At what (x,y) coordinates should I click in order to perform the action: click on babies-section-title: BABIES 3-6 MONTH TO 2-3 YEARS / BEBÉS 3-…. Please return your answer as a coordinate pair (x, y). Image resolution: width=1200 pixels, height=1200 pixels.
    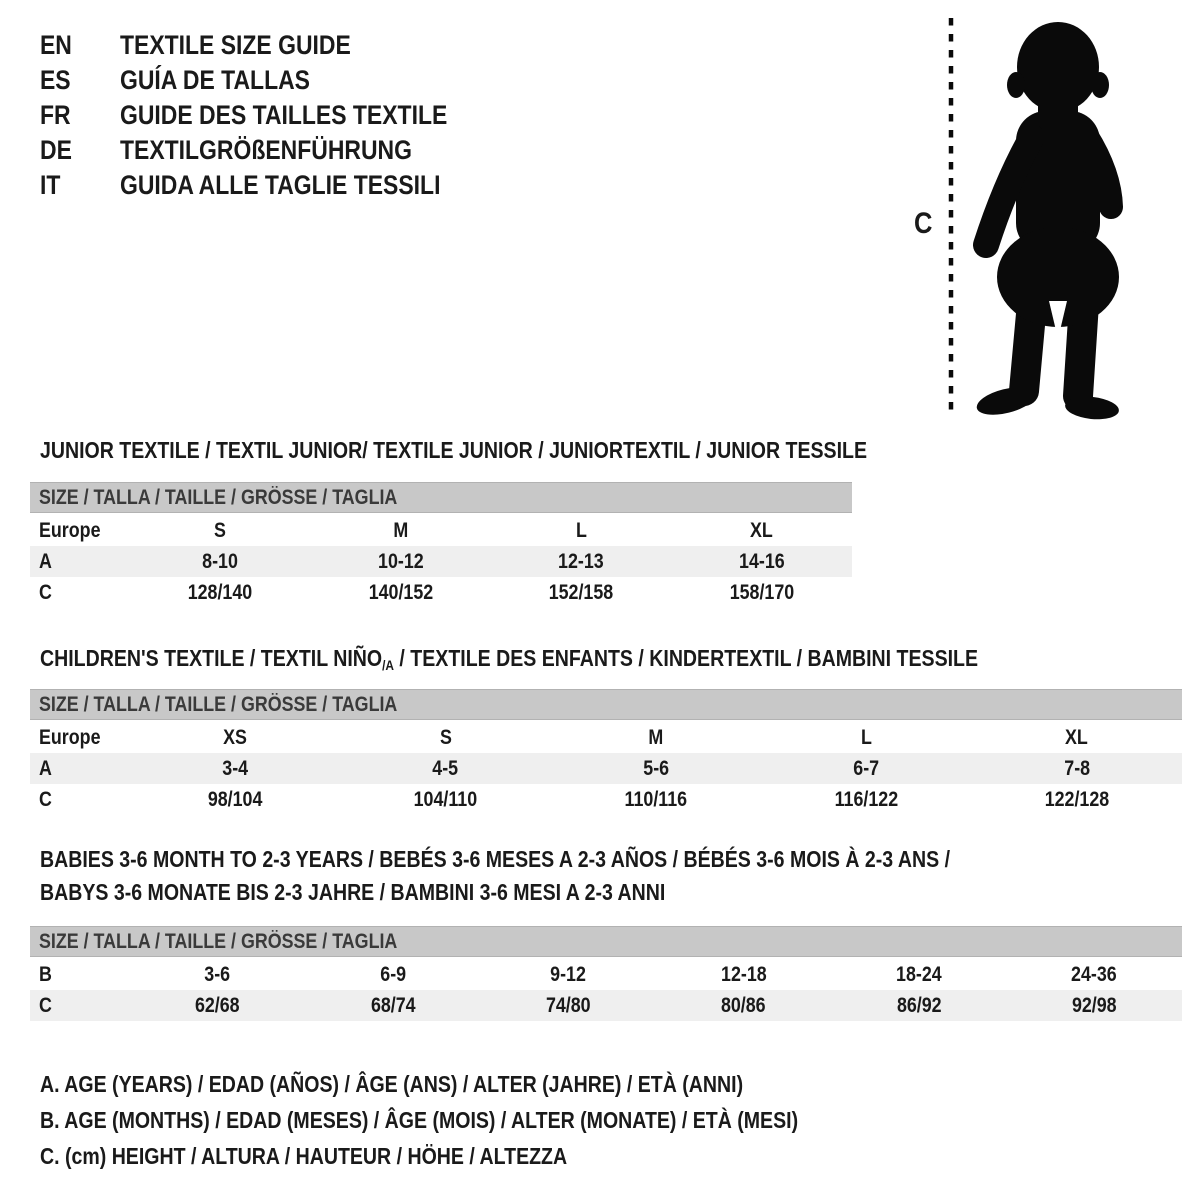
    Looking at the image, I should click on (575, 876).